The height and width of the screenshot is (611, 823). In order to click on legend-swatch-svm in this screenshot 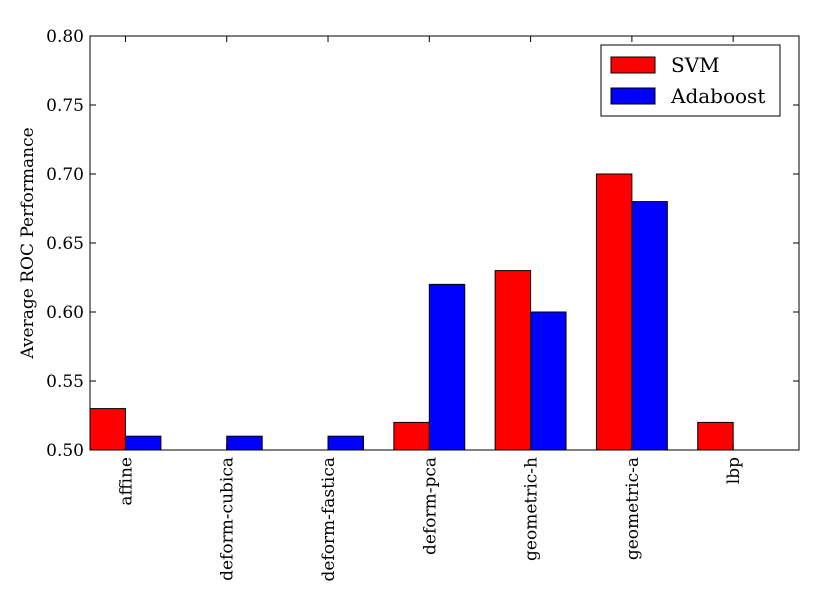, I will do `click(633, 65)`.